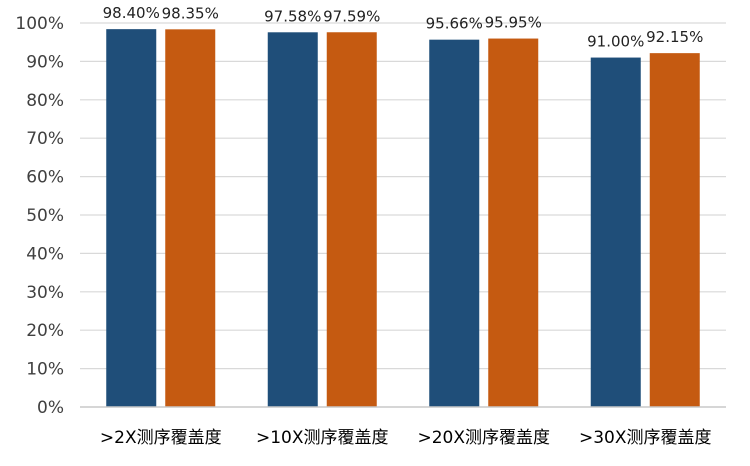 The image size is (750, 466). What do you see at coordinates (351, 16) in the screenshot?
I see `data-label: 97.59%` at bounding box center [351, 16].